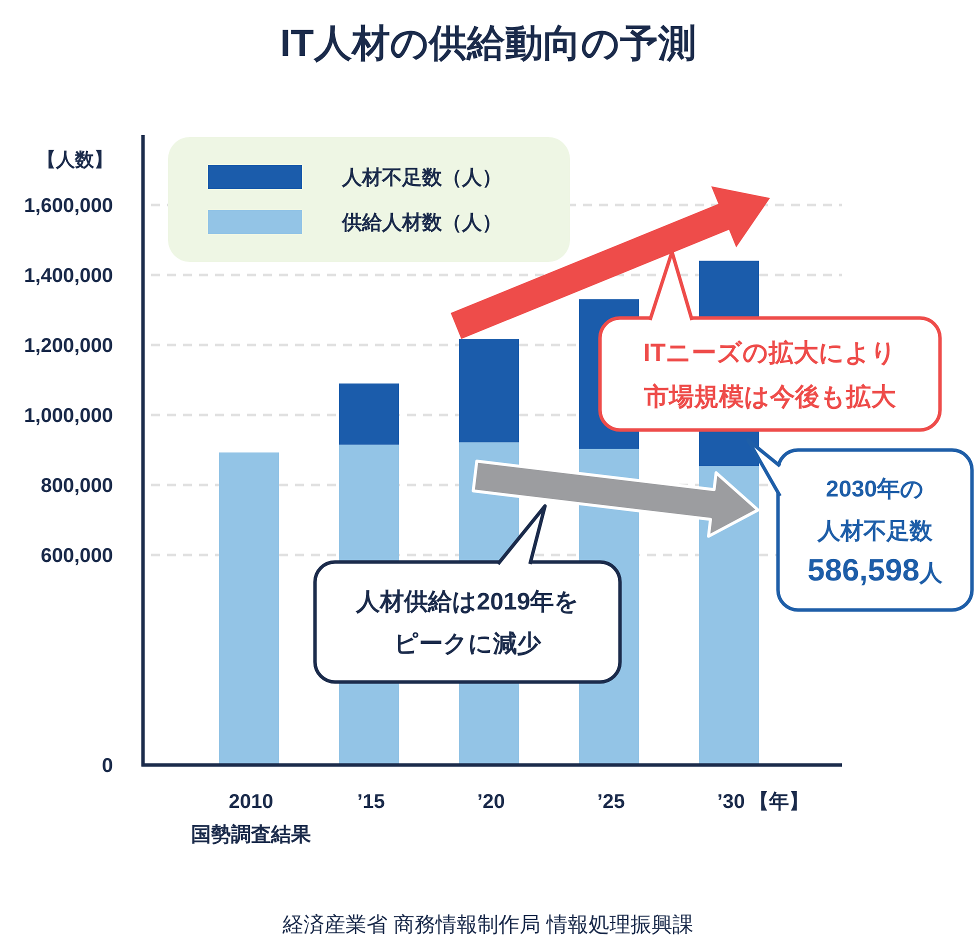 This screenshot has width=976, height=944. Describe the element at coordinates (488, 925) in the screenshot. I see `annotation: 経済産業省 商務情報制作局 情報処理振興課` at that location.